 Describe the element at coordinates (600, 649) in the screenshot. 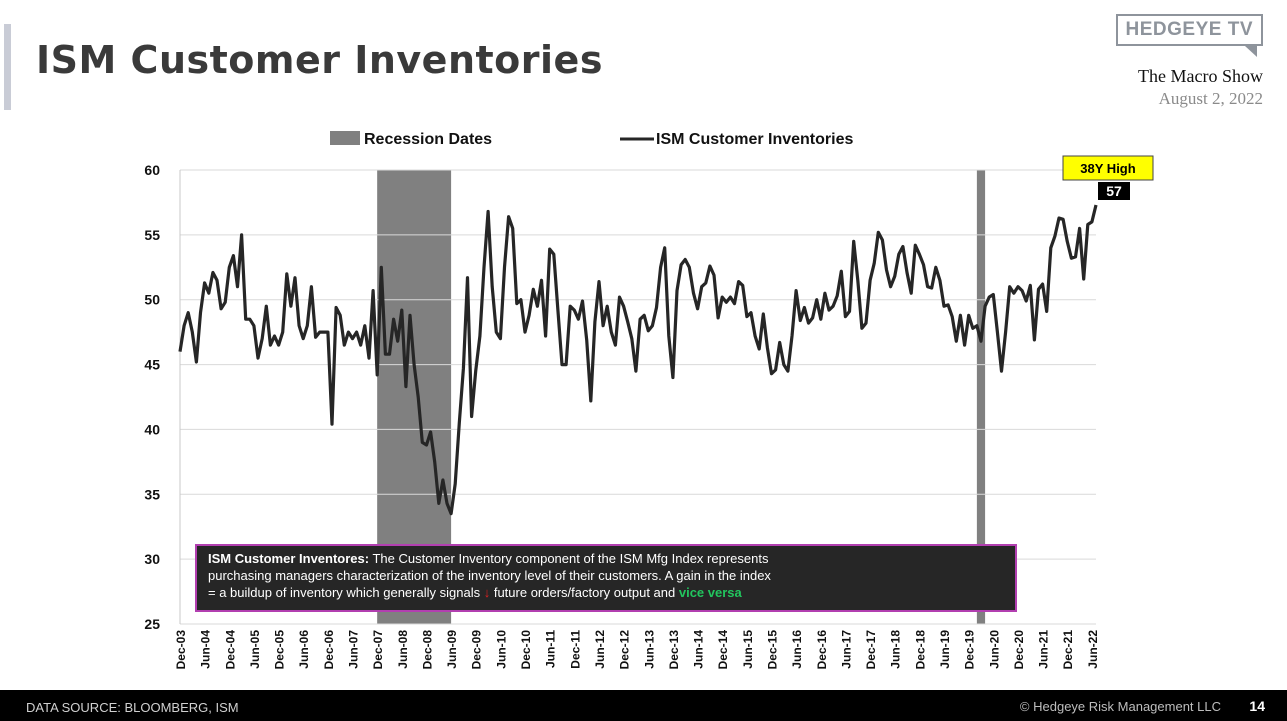

I see `x-tick-label: Jun-12` at that location.